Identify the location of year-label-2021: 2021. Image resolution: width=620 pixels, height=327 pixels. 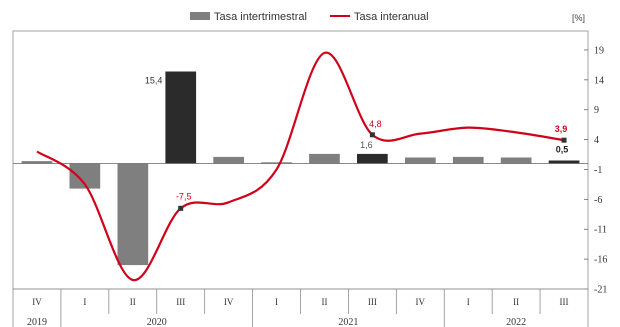
(348, 322).